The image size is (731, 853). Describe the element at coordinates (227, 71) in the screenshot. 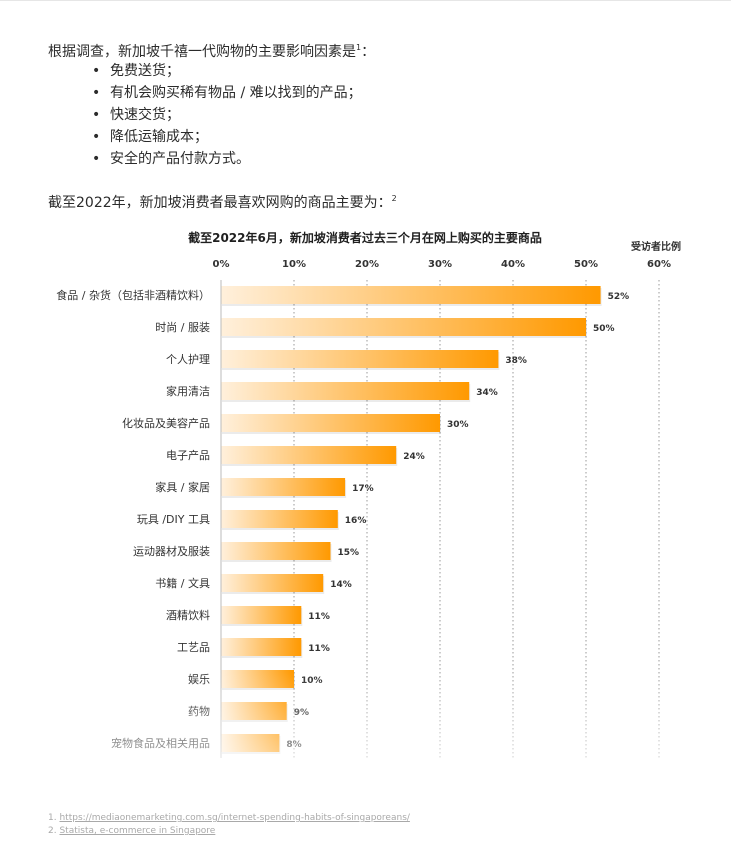

I see `factor-item: 免费送货；` at that location.